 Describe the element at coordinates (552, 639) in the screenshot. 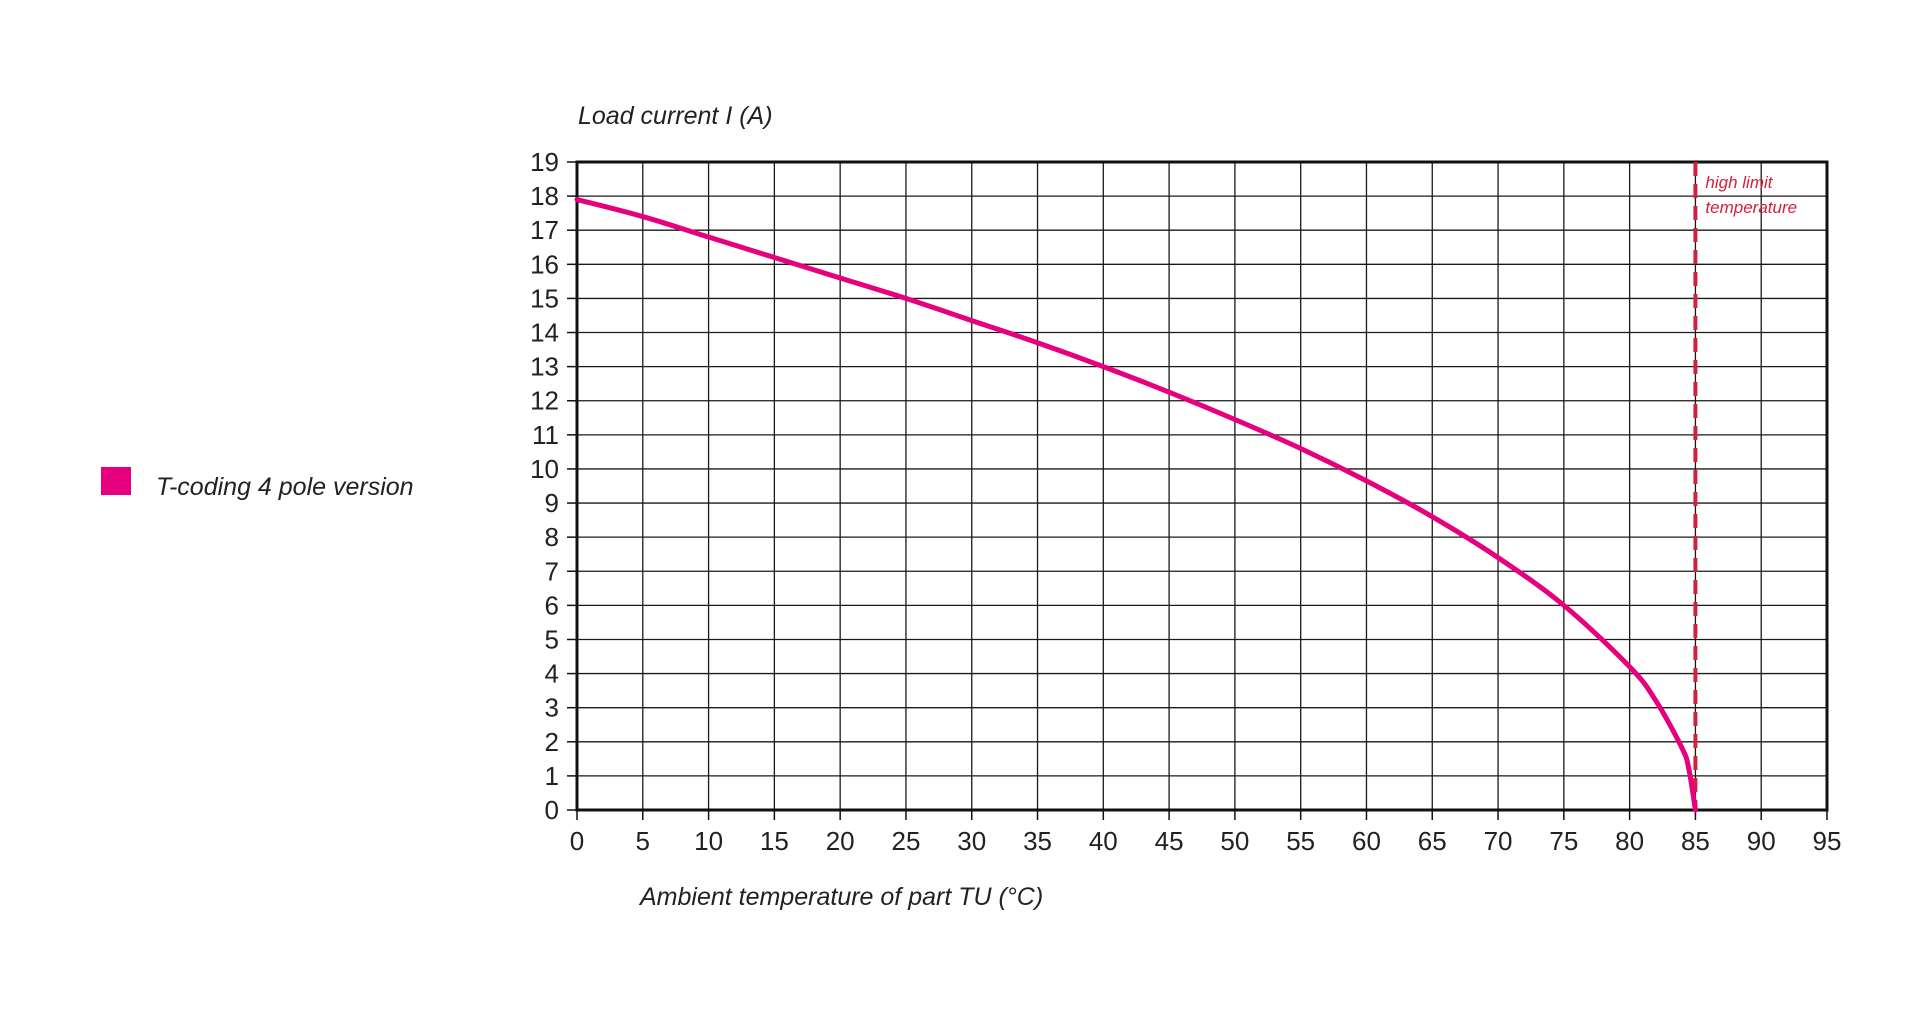

I see `y-tick-label: 5` at that location.